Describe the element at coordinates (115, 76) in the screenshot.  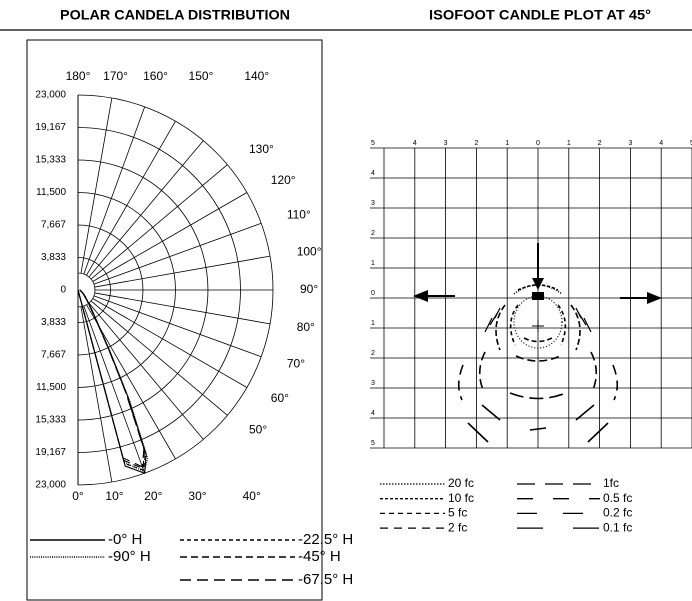
I see `angle-label: 170°` at that location.